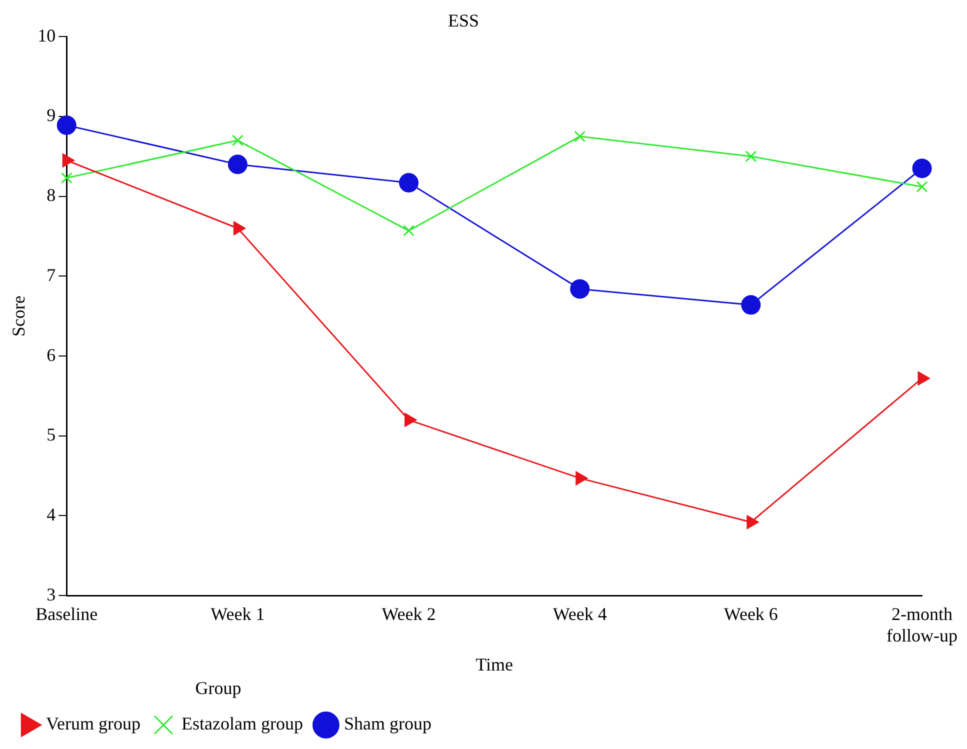 The width and height of the screenshot is (967, 749). I want to click on y-tick-label: 10, so click(47, 35).